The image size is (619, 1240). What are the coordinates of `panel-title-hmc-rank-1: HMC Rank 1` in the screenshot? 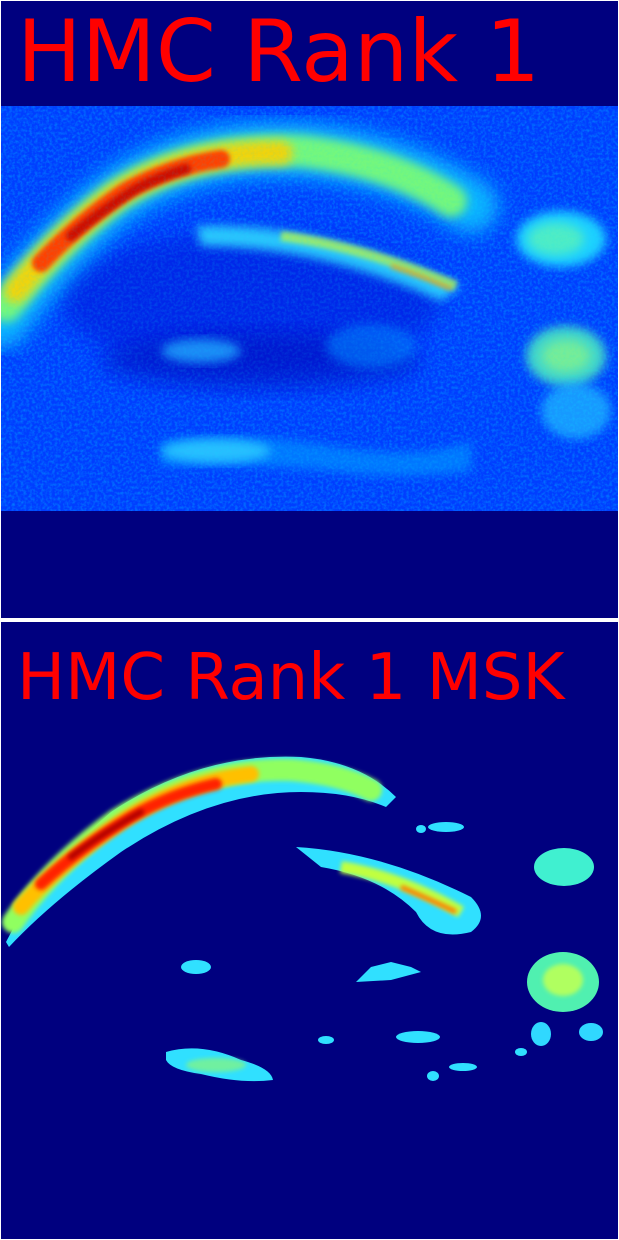 It's located at (279, 52).